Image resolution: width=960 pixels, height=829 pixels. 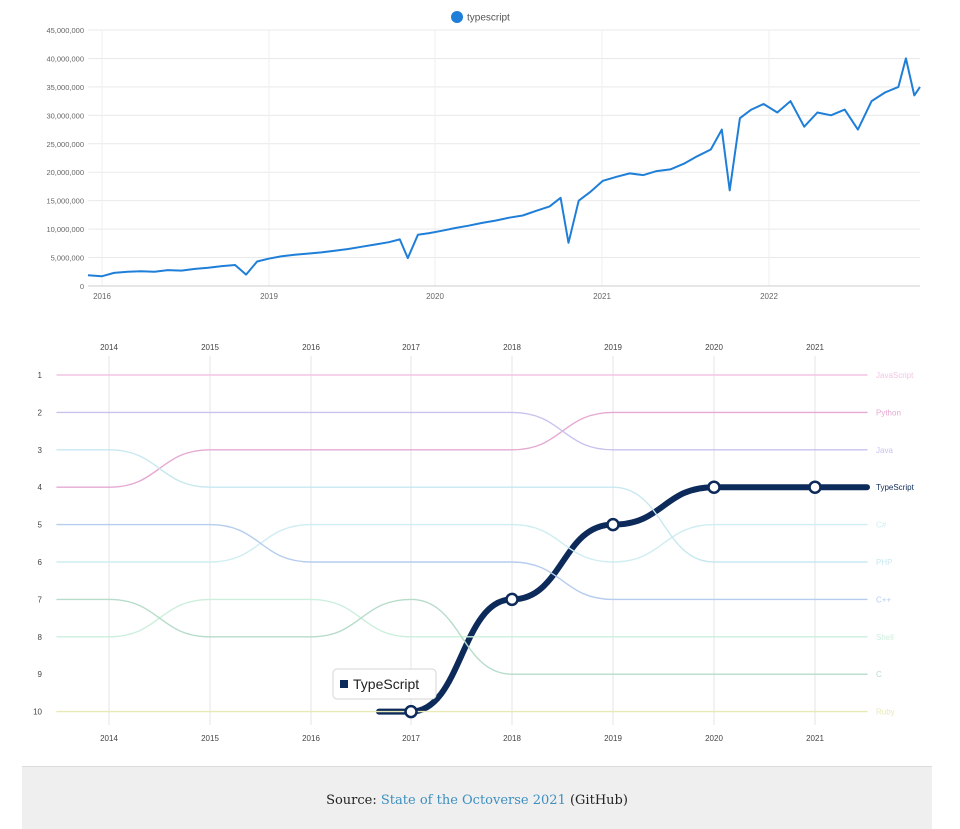 What do you see at coordinates (512, 738) in the screenshot?
I see `year-label-bottom: 2018` at bounding box center [512, 738].